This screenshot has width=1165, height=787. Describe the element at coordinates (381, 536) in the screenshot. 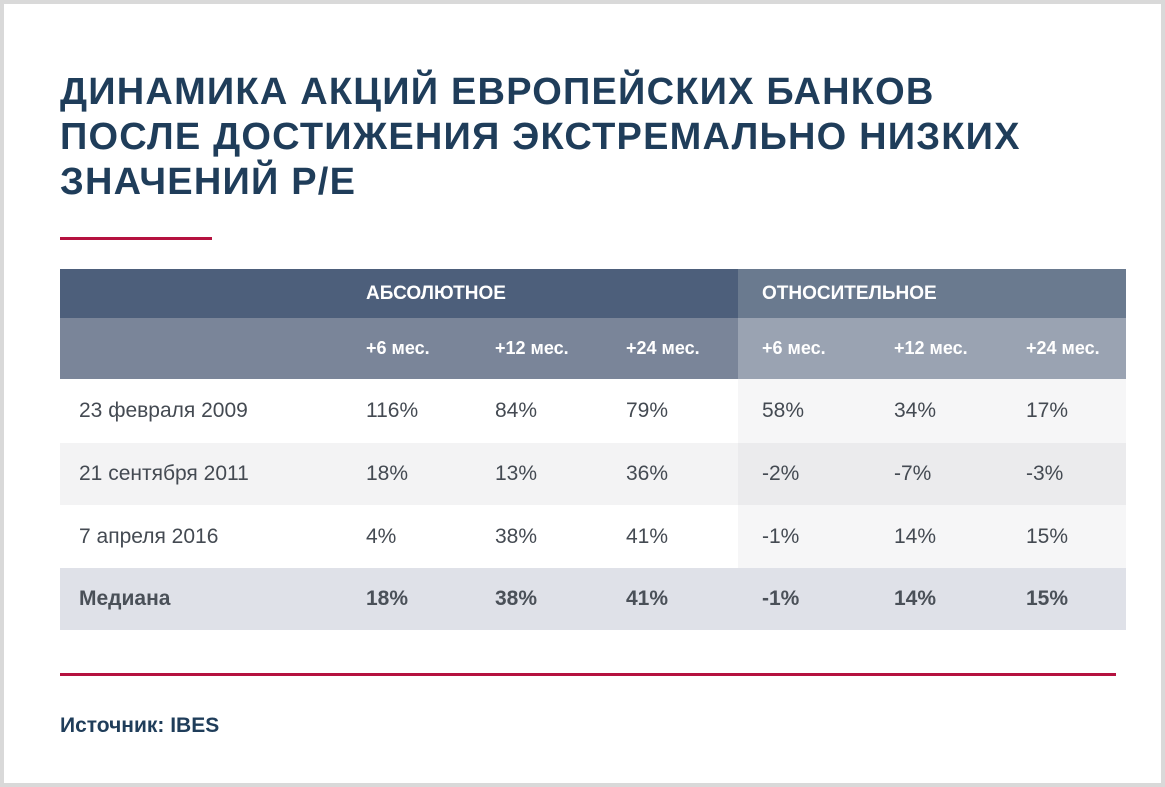

I see `table-cell: 4%` at that location.